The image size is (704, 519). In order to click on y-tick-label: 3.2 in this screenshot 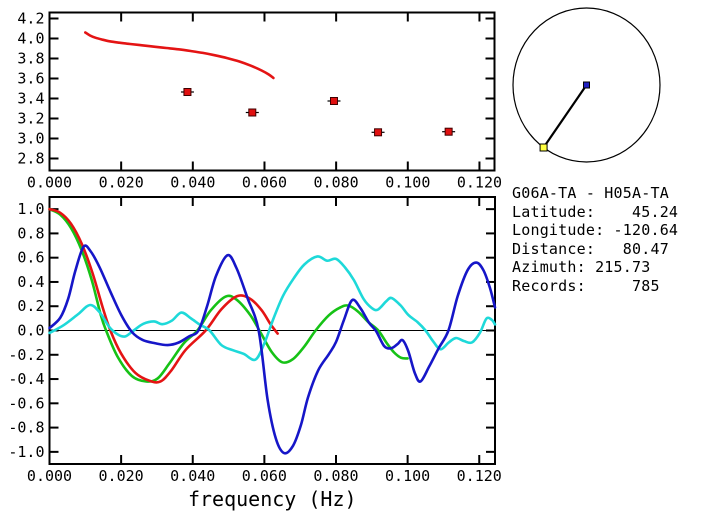, I will do `click(30, 119)`.